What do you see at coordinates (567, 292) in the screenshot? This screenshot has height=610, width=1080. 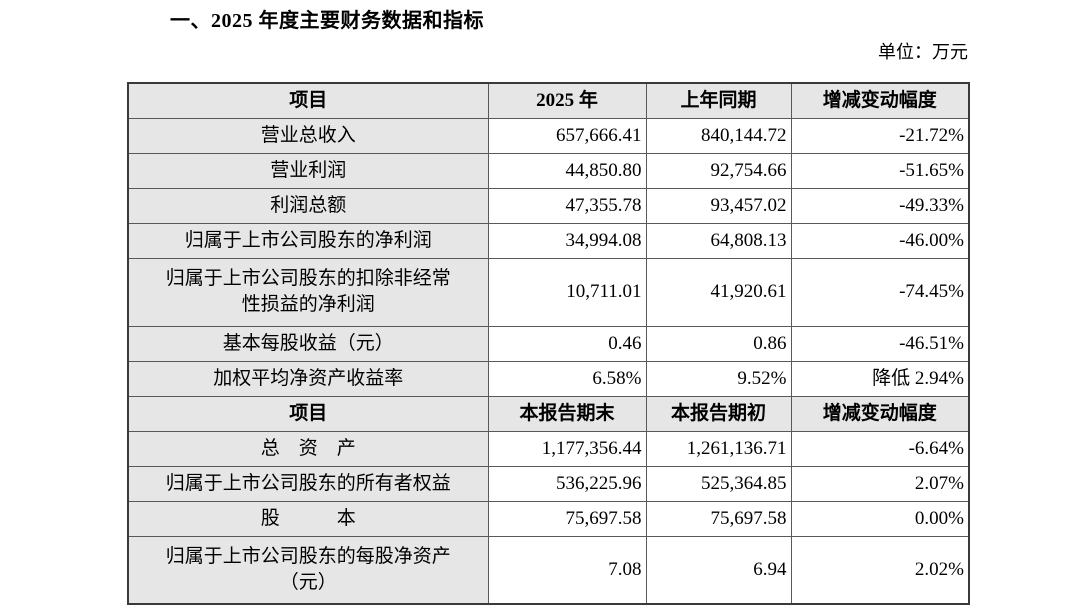 I see `current-cell: 10,711.01` at bounding box center [567, 292].